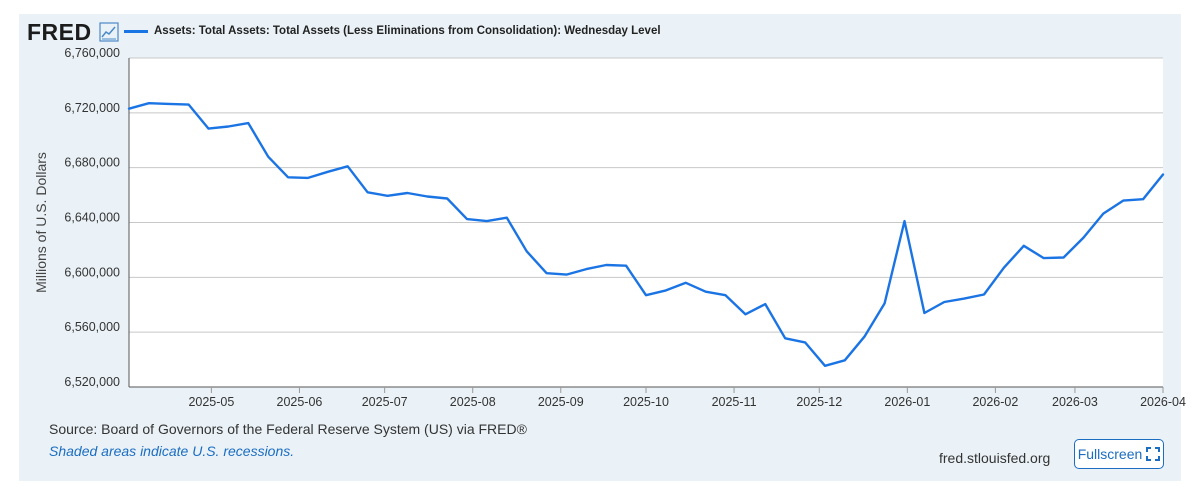 Image resolution: width=1200 pixels, height=493 pixels. I want to click on site-url: fred.stlouisfed.org, so click(995, 458).